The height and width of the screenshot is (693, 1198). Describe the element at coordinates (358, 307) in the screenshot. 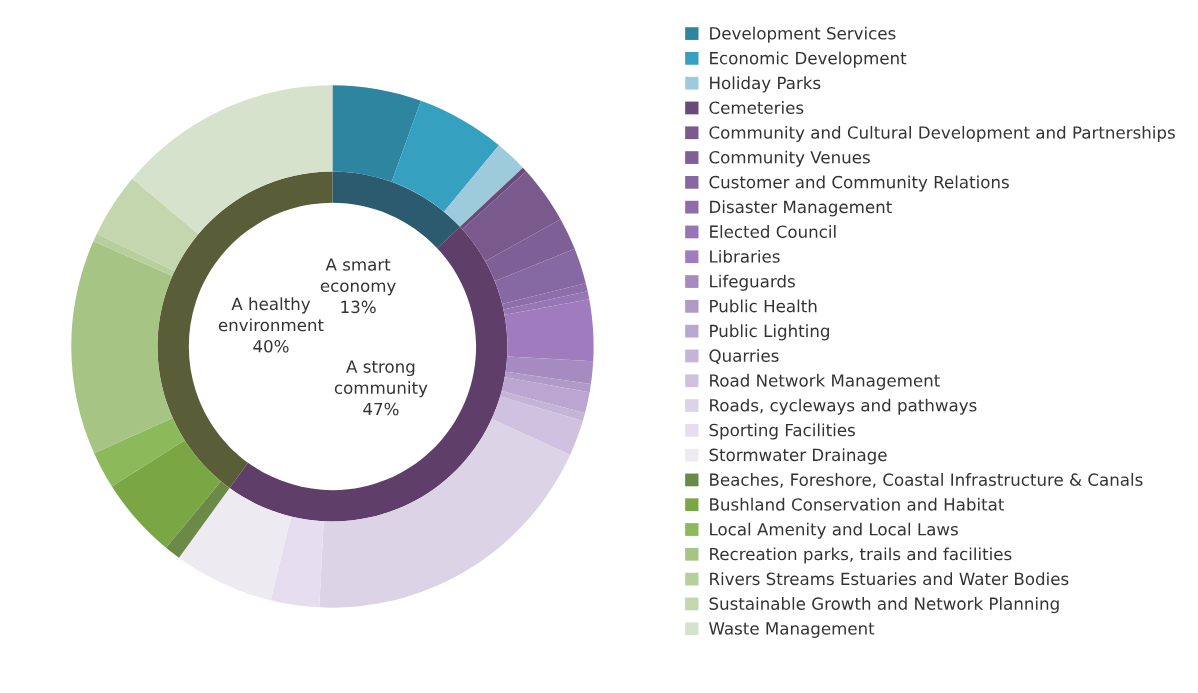

I see `data-label: 13%` at that location.